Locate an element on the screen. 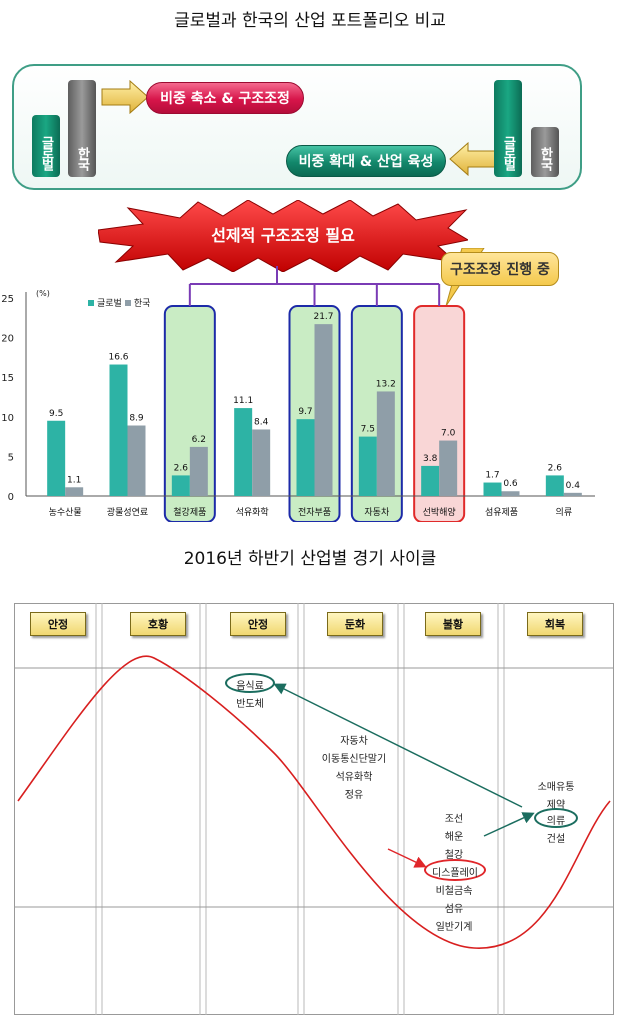  industry-label: 자동차 is located at coordinates (354, 741).